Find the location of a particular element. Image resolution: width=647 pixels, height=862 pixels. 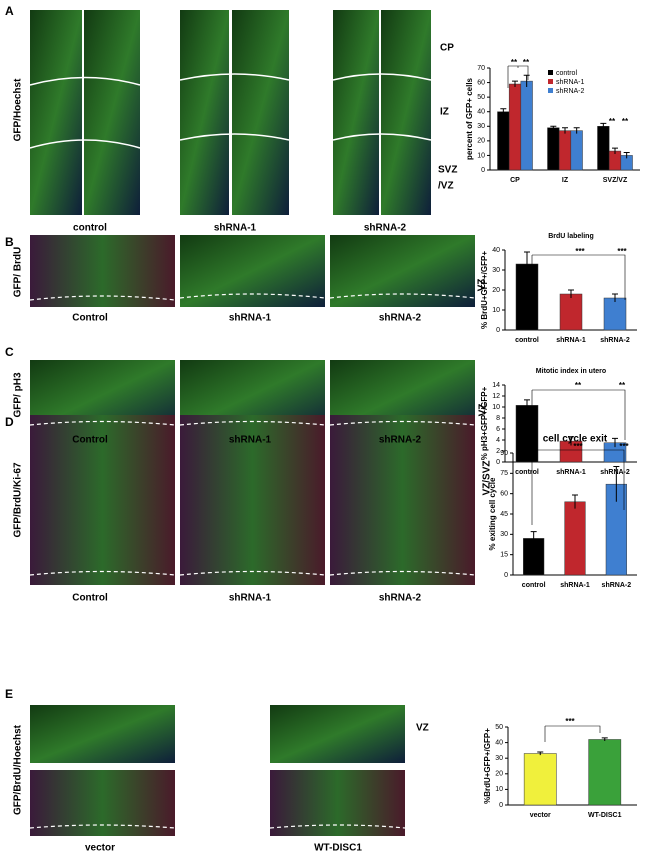

zone-label: VZ is located at coordinates (483, 410).